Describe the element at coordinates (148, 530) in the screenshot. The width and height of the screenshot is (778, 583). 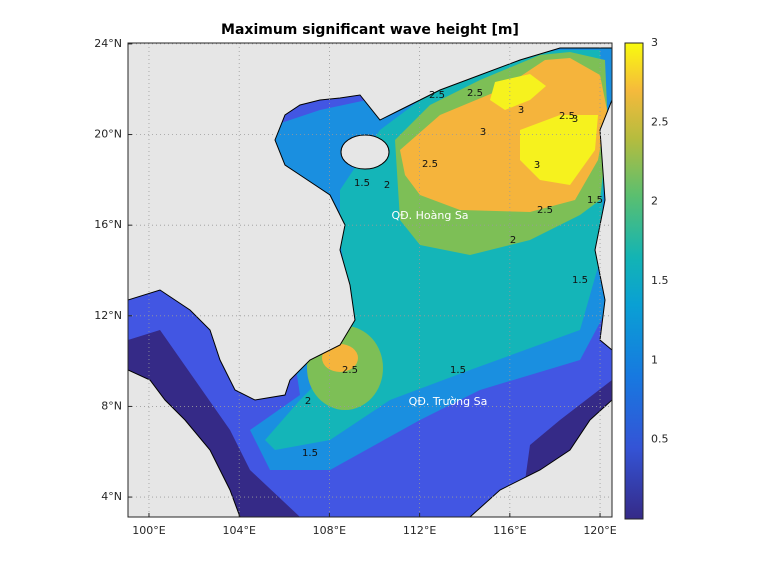
I see `x-tick-label: 100°E` at that location.